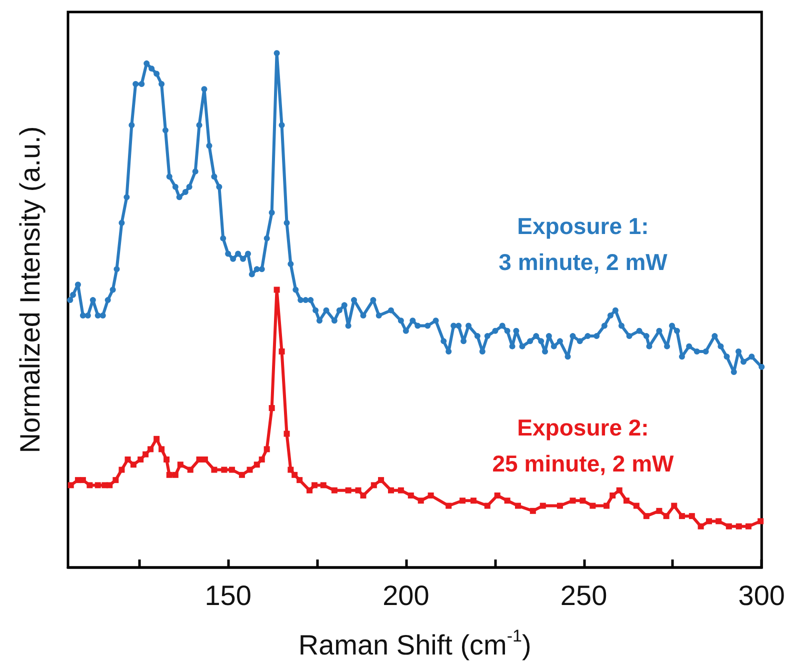  Describe the element at coordinates (761, 595) in the screenshot. I see `x-tick-label: 300` at that location.